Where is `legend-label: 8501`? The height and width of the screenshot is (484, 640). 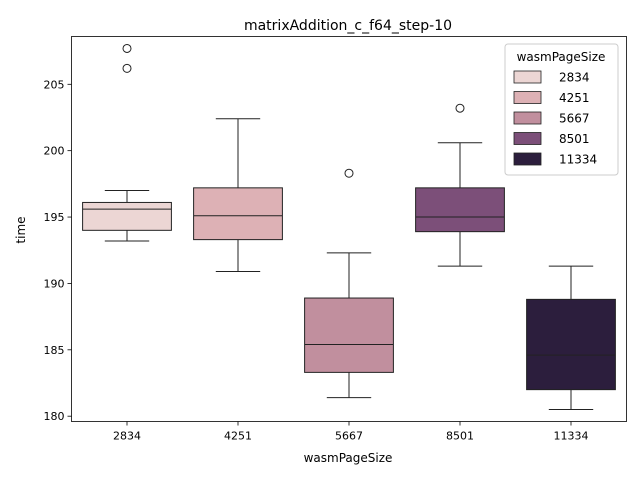
legend-label: 8501 is located at coordinates (574, 139).